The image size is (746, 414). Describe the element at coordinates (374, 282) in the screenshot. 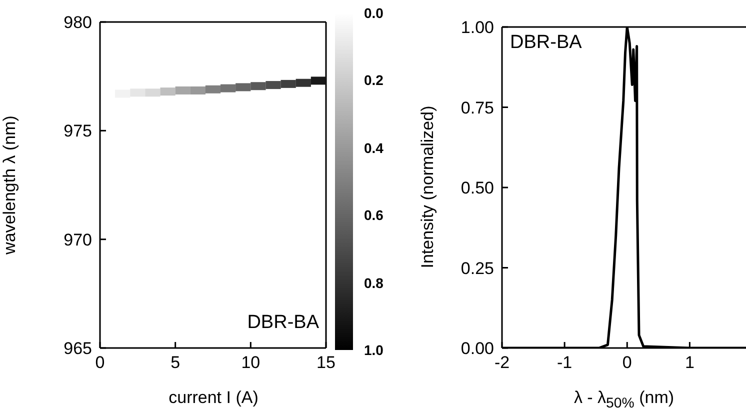

I see `color-bar-label: 0.8` at that location.